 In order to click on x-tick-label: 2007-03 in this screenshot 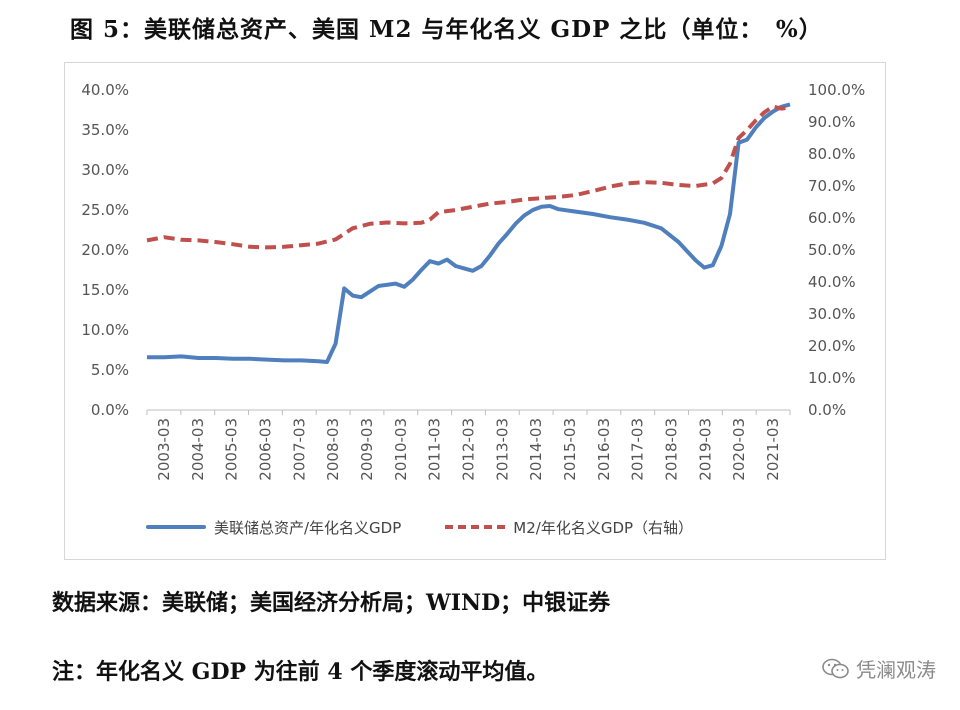, I will do `click(299, 449)`.